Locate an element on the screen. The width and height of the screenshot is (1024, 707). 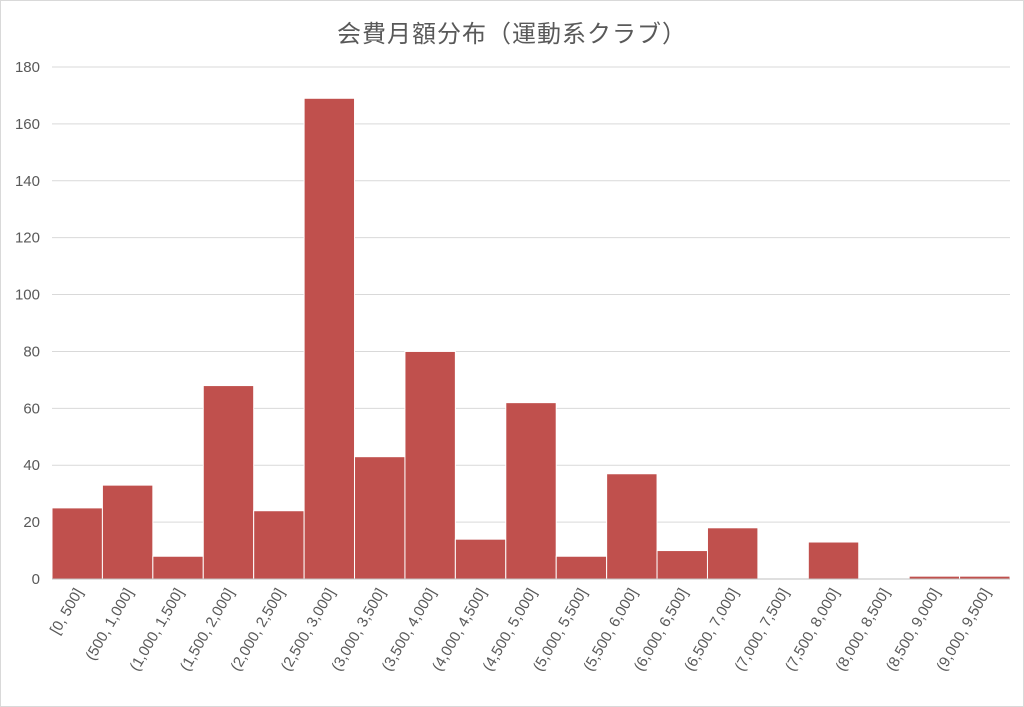
x-tick-label: (500, 1,000] is located at coordinates (109, 625).